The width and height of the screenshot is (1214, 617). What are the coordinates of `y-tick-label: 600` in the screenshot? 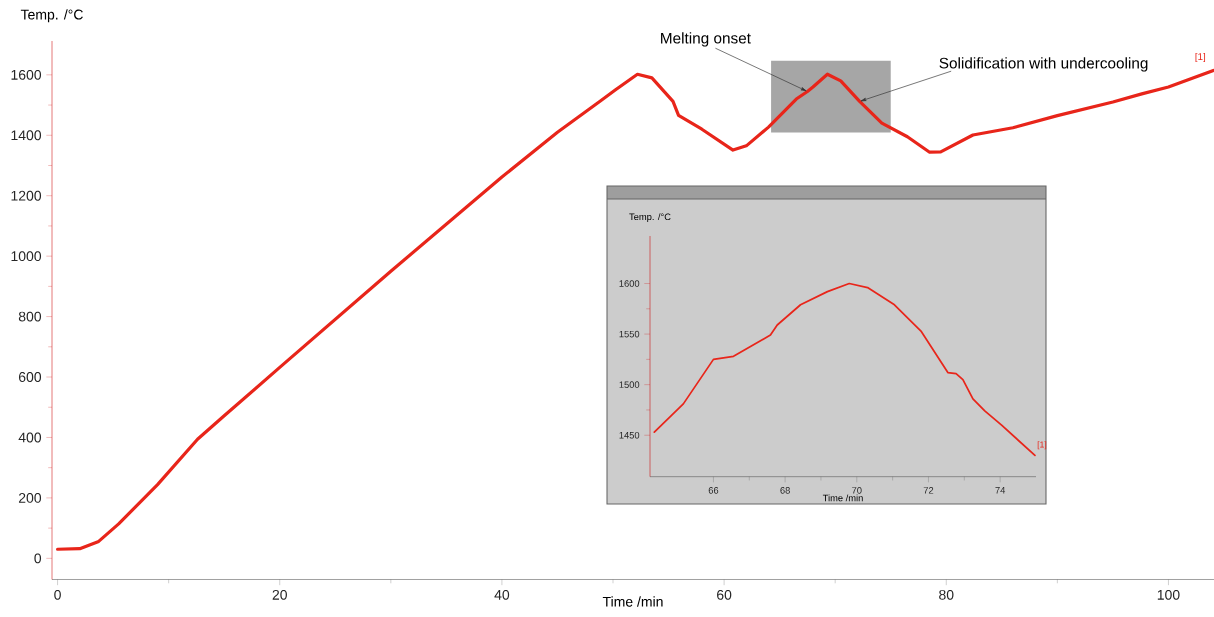 It's located at (30, 377).